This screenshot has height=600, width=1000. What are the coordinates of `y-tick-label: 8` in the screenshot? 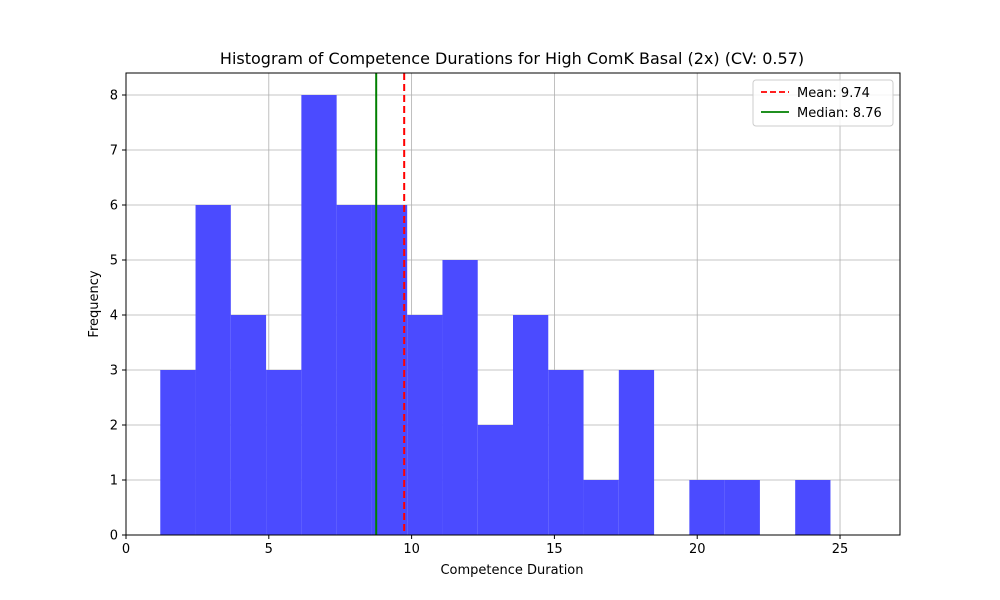 It's located at (114, 96).